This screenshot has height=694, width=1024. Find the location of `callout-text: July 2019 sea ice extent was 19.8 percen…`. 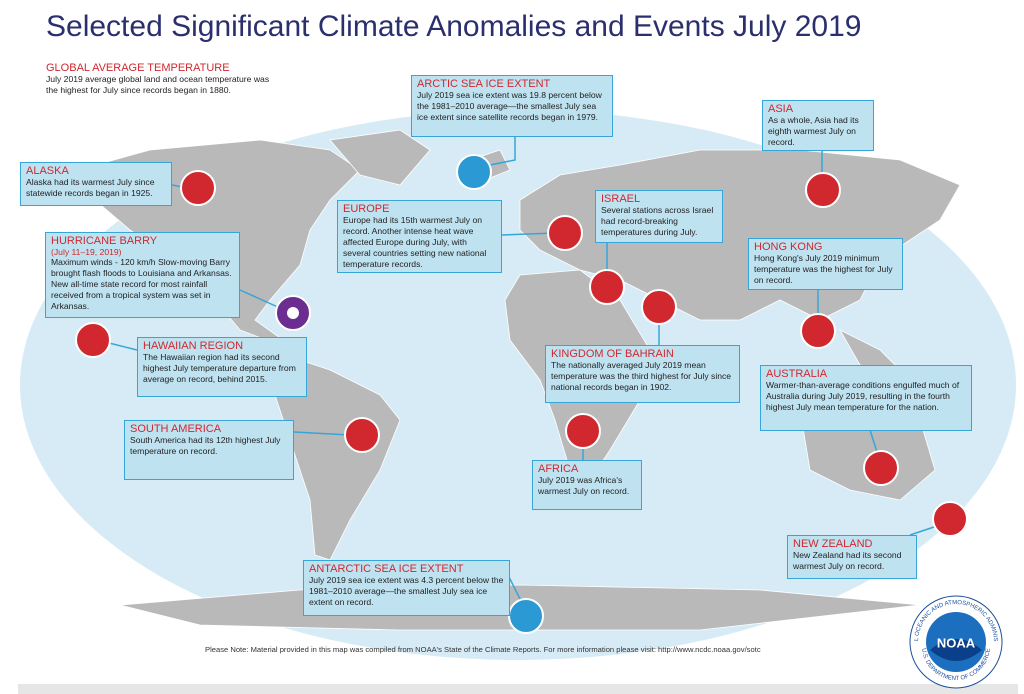

callout-text: July 2019 sea ice extent was 19.8 percen… is located at coordinates (509, 106).